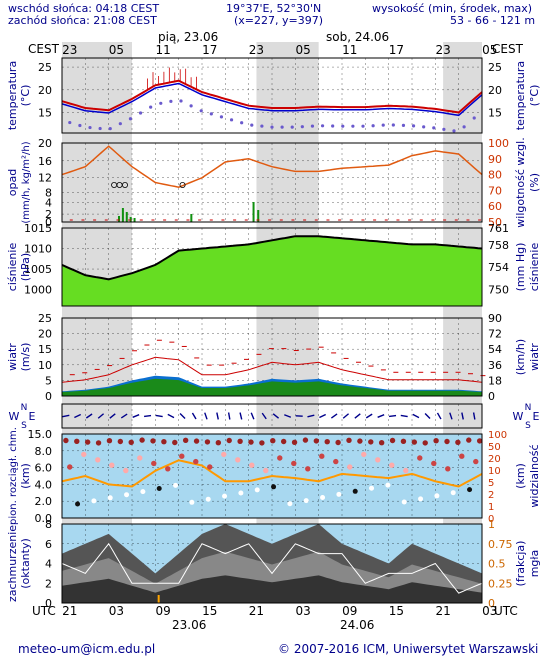  What do you see at coordinates (498, 245) in the screenshot?
I see `pressure-ytick-right: 758` at bounding box center [498, 245].